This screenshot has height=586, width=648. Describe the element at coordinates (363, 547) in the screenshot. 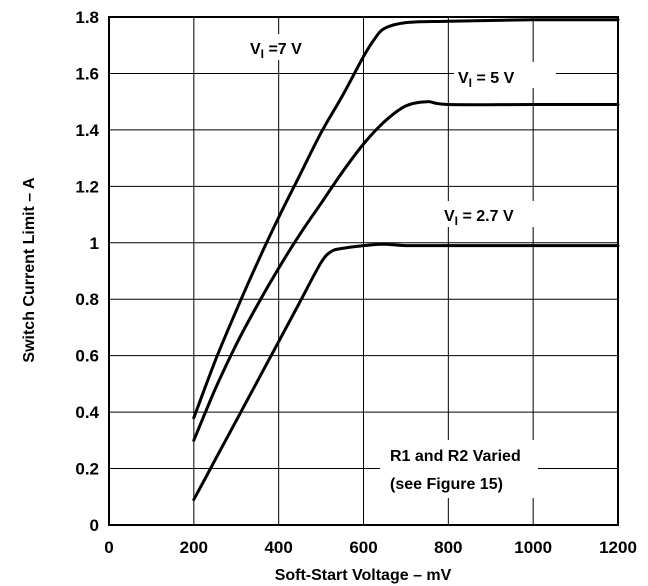

I see `x-tick-label-3: 600` at that location.